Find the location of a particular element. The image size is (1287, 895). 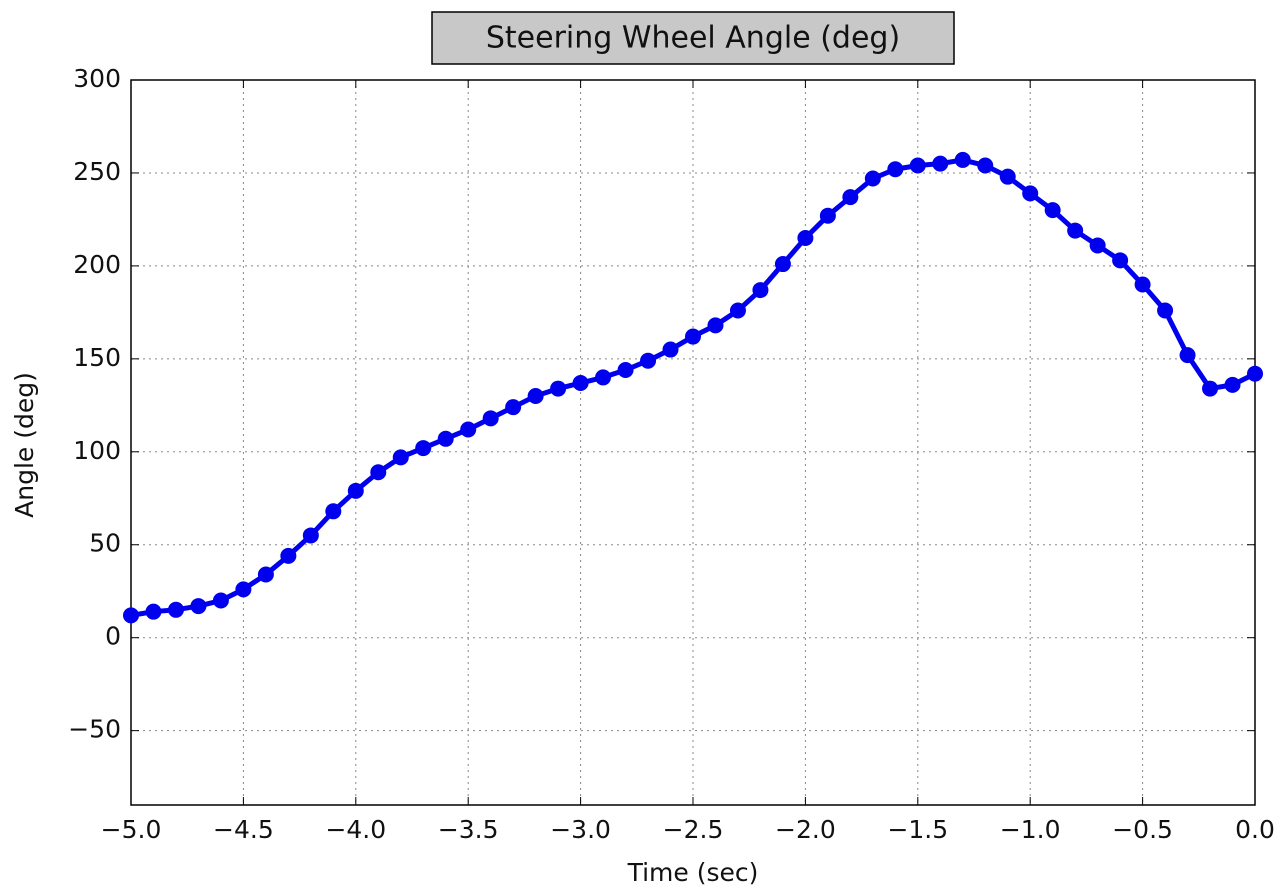

x-tick-label: −2.5 is located at coordinates (693, 829).